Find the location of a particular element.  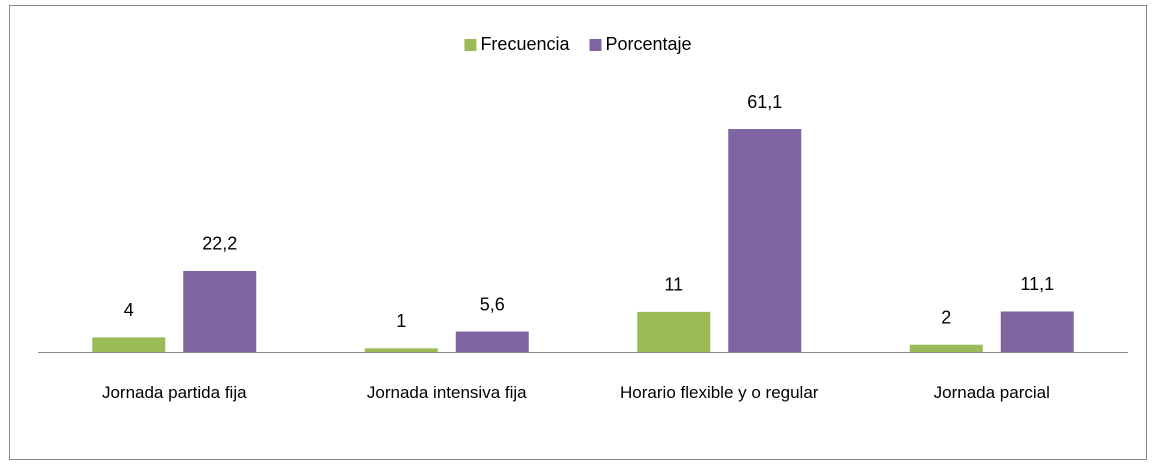

x-tick-label-box: Jornada intensiva fija is located at coordinates (446, 392).